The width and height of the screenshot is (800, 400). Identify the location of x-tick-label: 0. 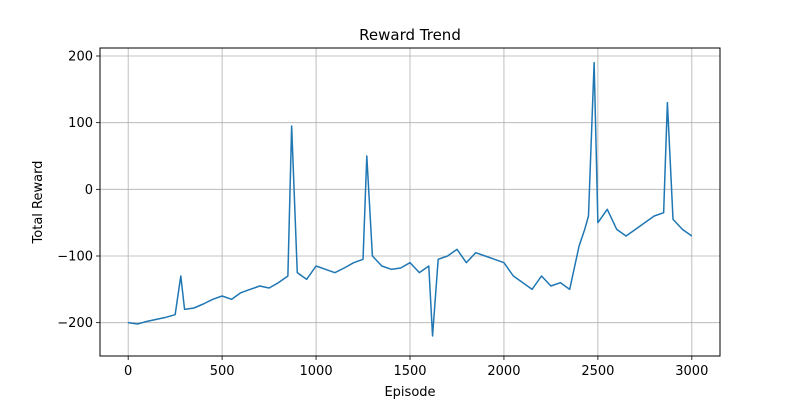
(128, 371).